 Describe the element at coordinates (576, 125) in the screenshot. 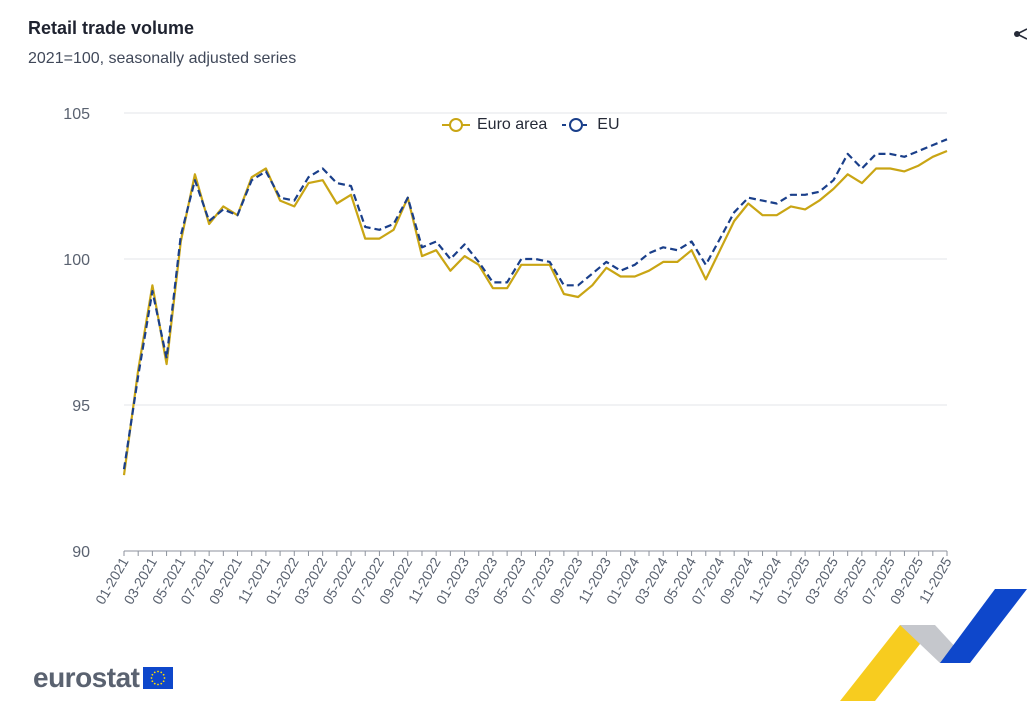

I see `legend-eu-marker-icon` at that location.